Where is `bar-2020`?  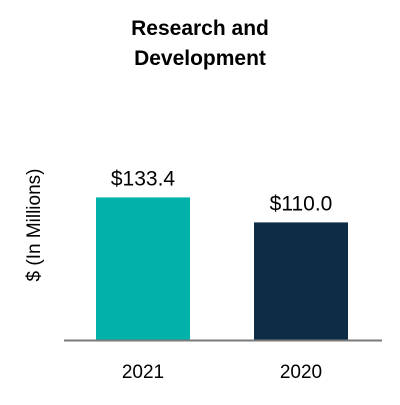 bar-2020 is located at coordinates (301, 281).